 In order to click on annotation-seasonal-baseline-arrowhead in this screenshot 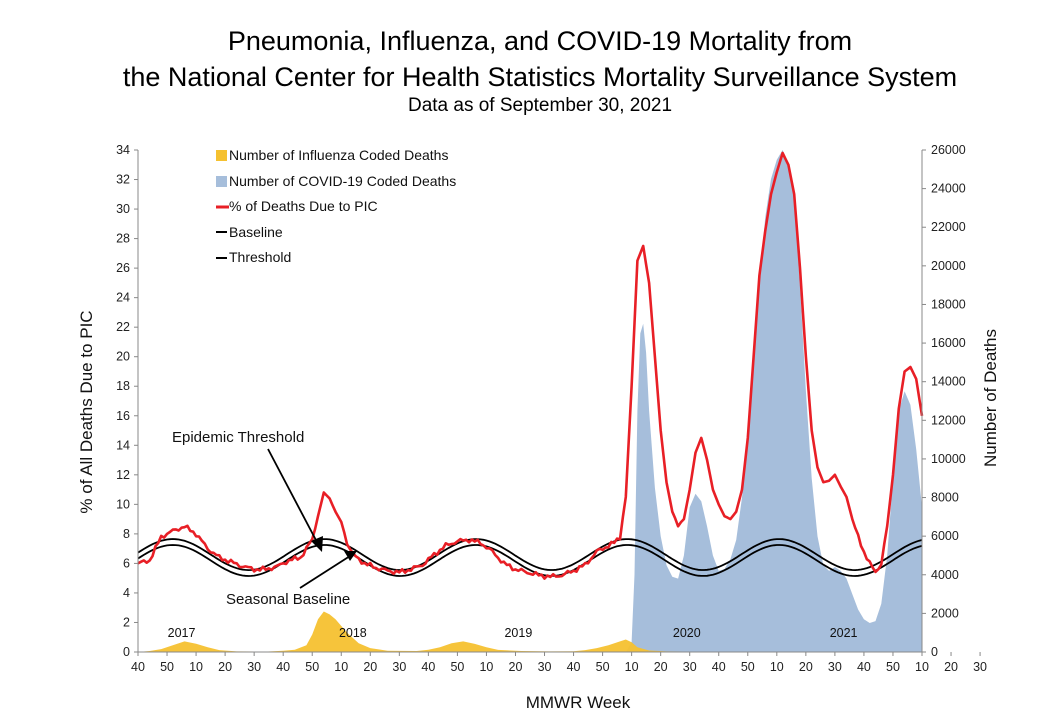, I will do `click(350, 556)`.